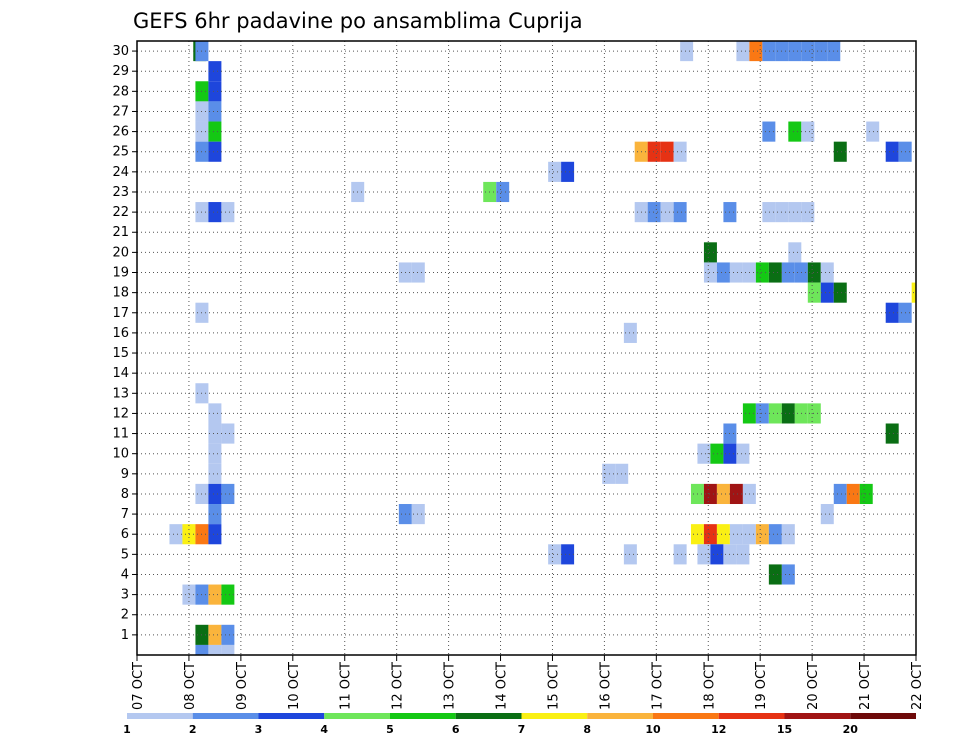  Describe the element at coordinates (294, 686) in the screenshot. I see `x-tick-label: 10 OCT` at that location.